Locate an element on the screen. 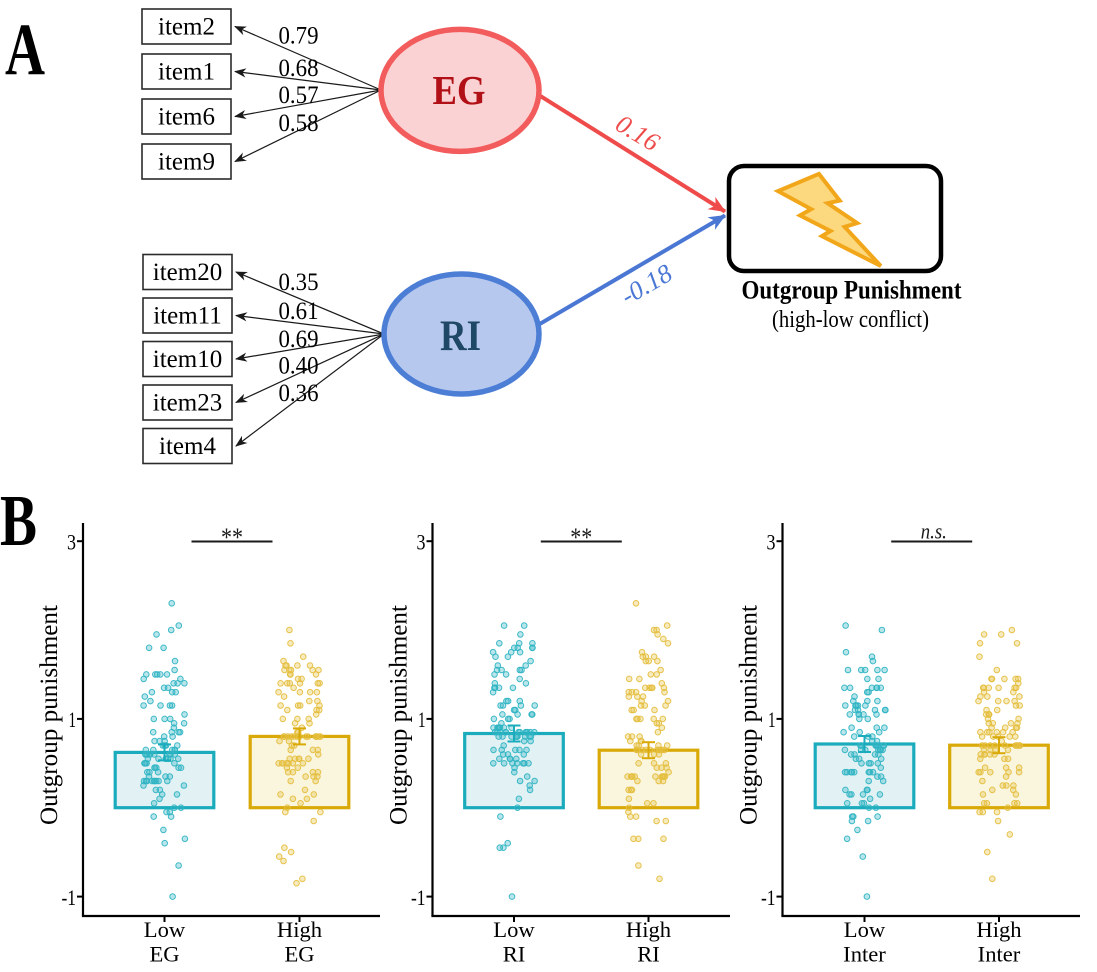 The width and height of the screenshot is (1097, 972). svg-text: A is located at coordinates (25, 50).